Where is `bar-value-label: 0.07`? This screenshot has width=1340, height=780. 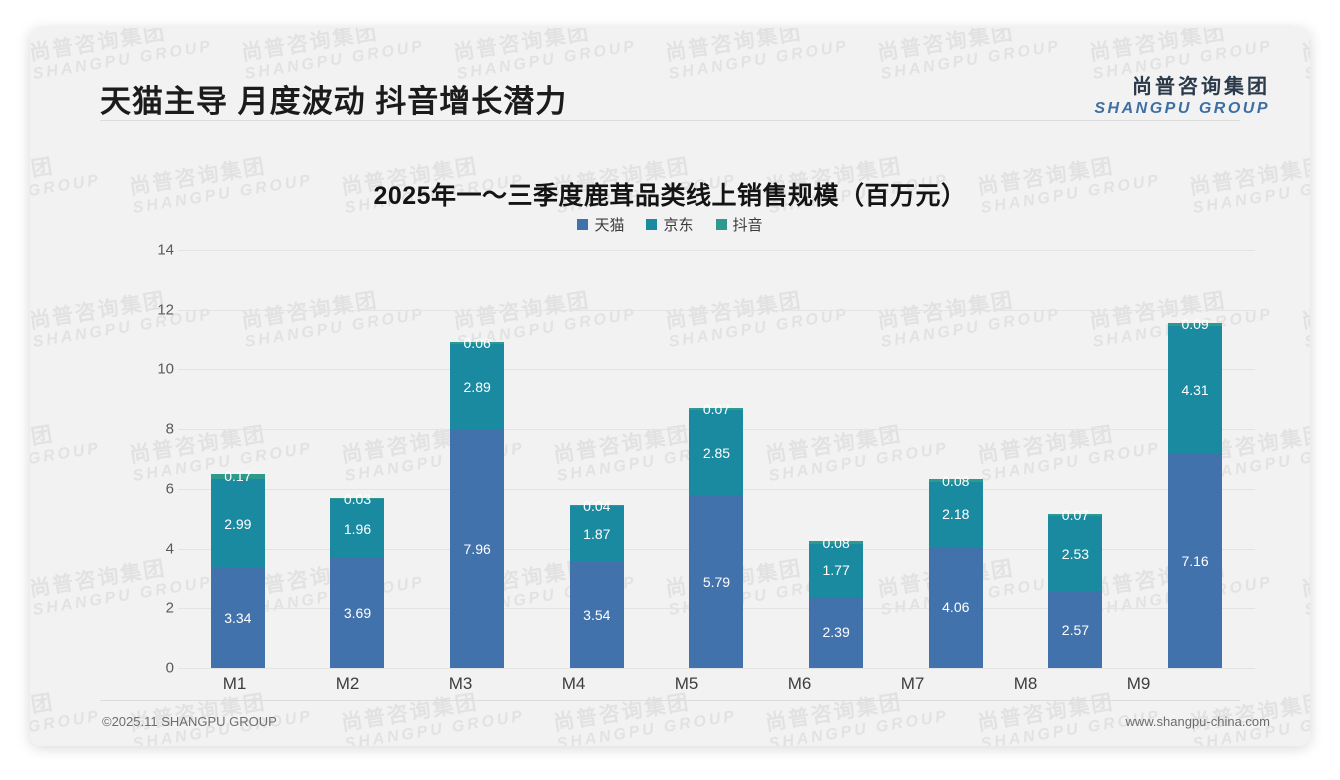 bar-value-label: 0.07 is located at coordinates (716, 409).